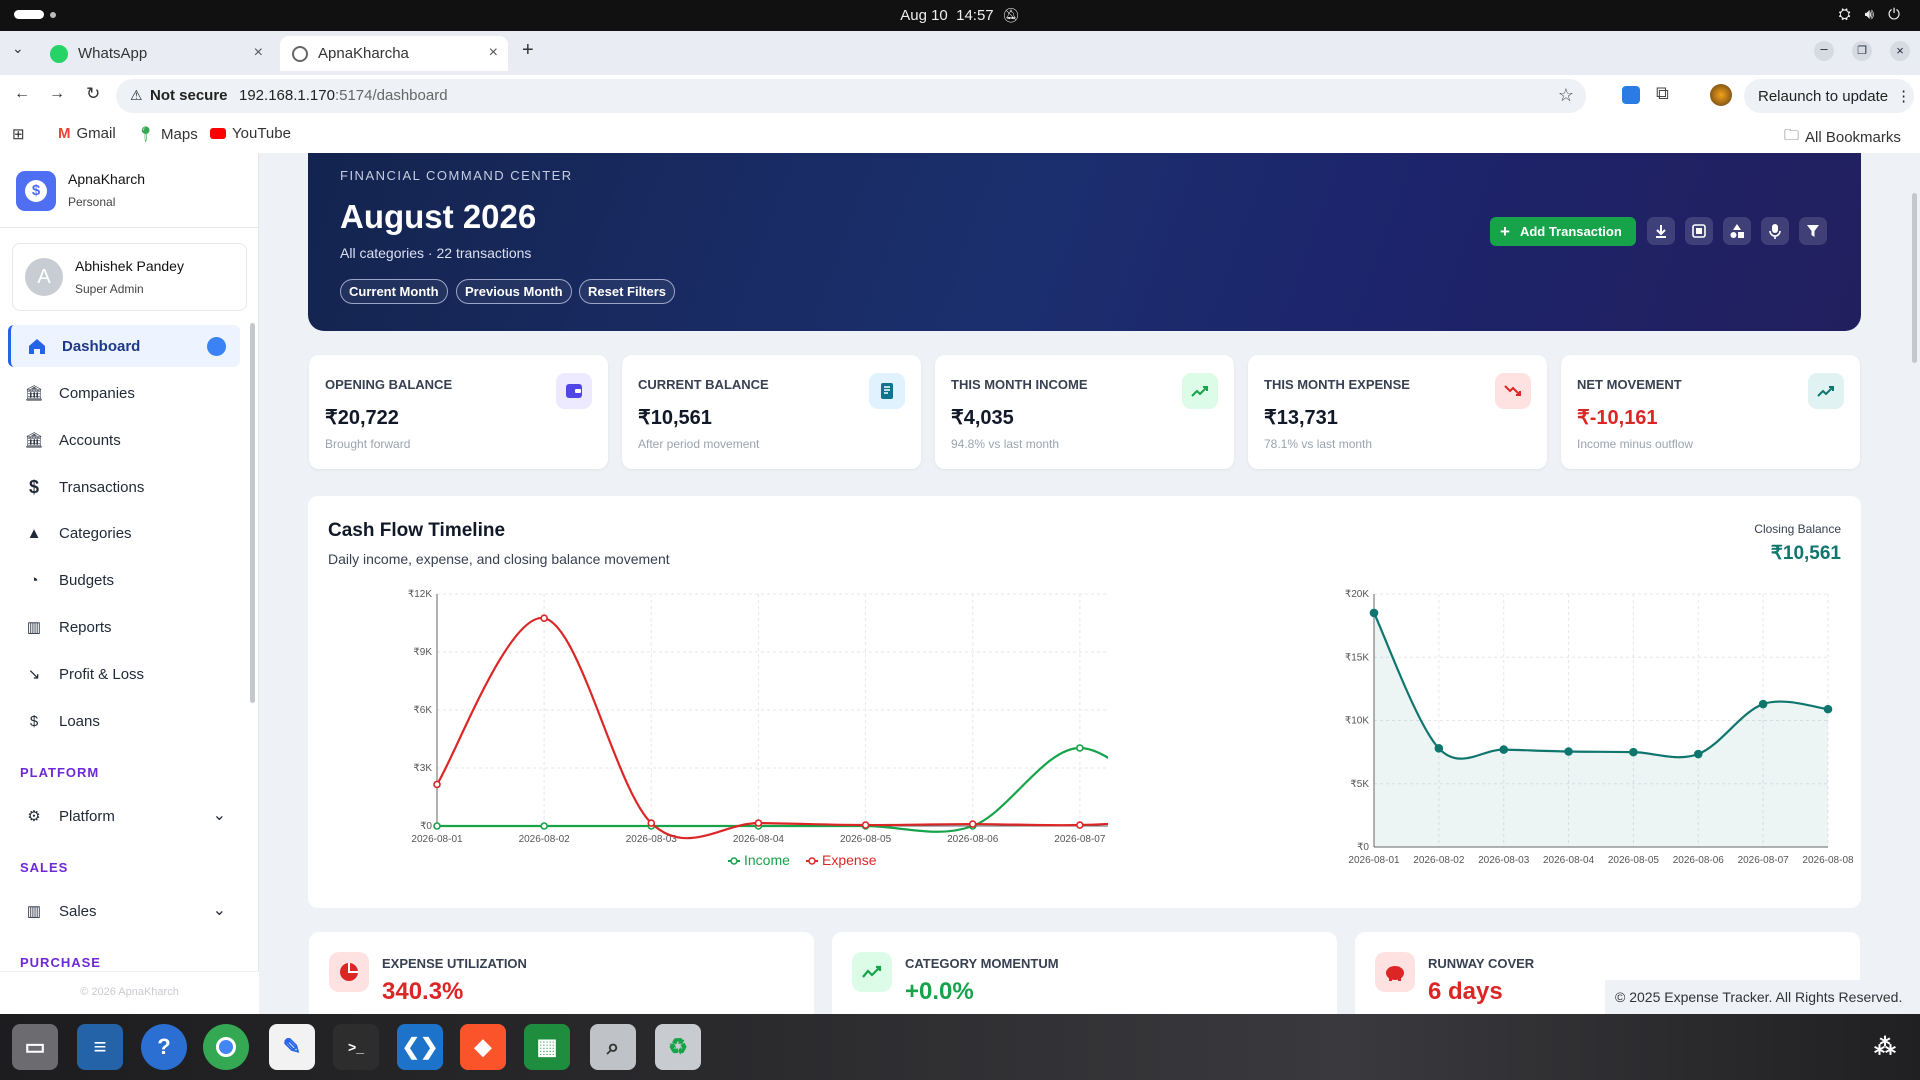 This screenshot has width=1920, height=1080. I want to click on bookmark-gmail: M Gmail, so click(87, 133).